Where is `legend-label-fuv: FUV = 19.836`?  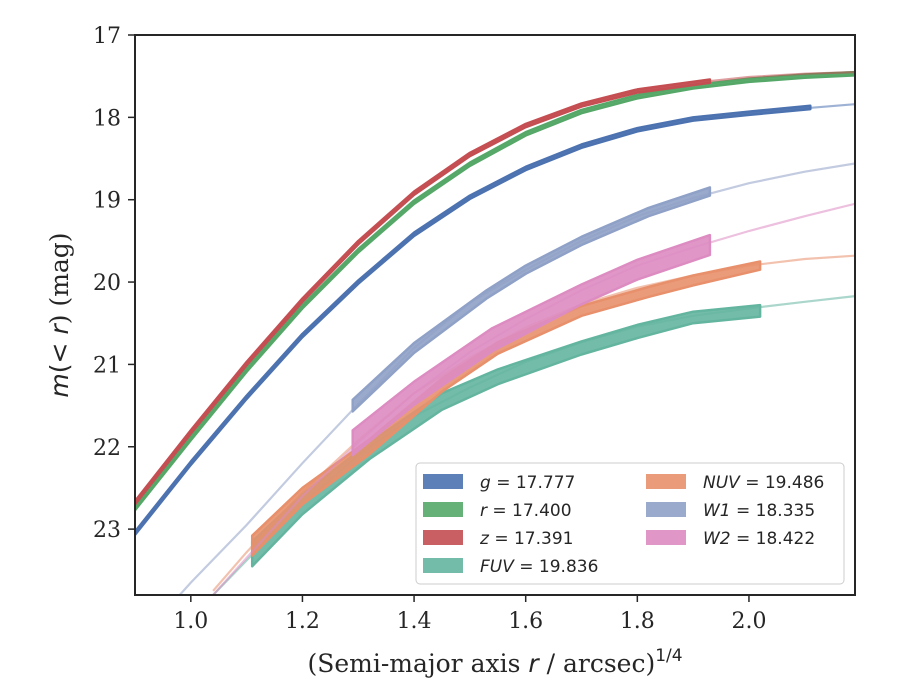
legend-label-fuv: FUV = 19.836 is located at coordinates (539, 567).